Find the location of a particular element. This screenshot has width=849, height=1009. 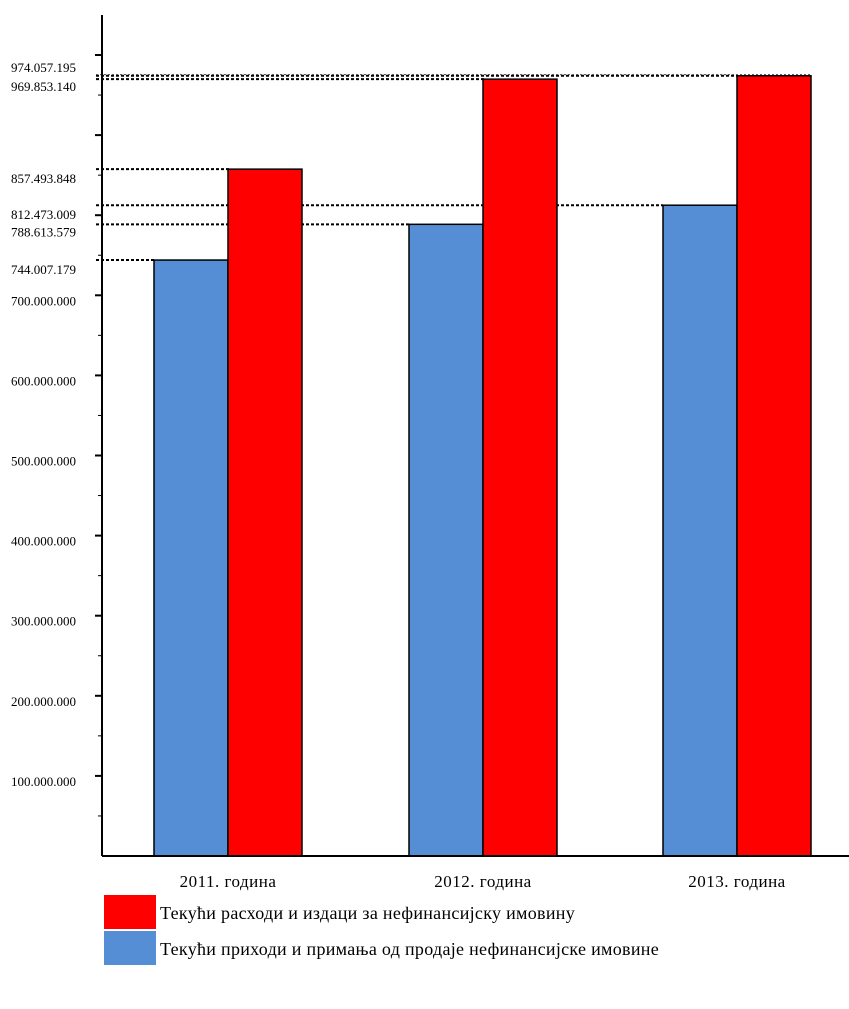

value-label-6: 744.007.179 is located at coordinates (43, 269).